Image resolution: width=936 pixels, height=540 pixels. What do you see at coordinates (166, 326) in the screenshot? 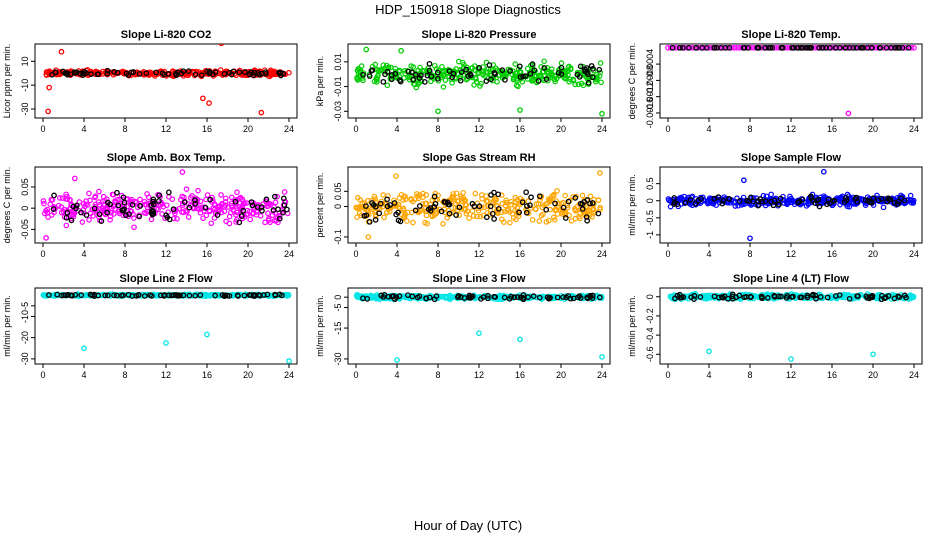
I see `plot-frame` at bounding box center [166, 326].